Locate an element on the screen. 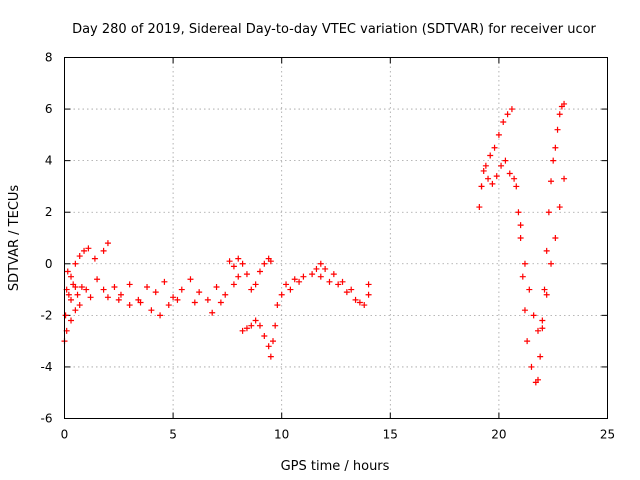  series-segment-late is located at coordinates (522, 243).